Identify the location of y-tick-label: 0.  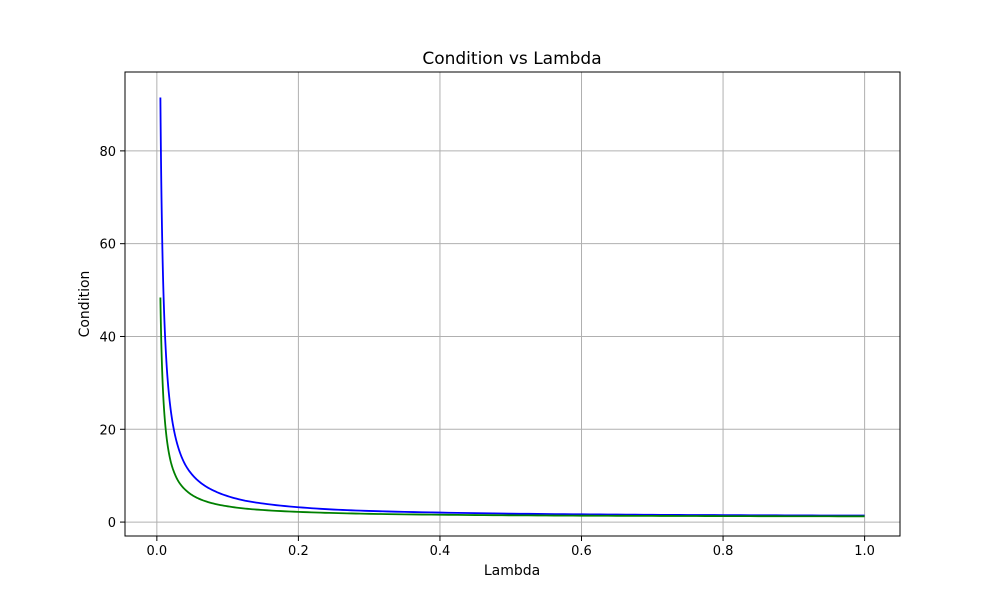
(112, 523).